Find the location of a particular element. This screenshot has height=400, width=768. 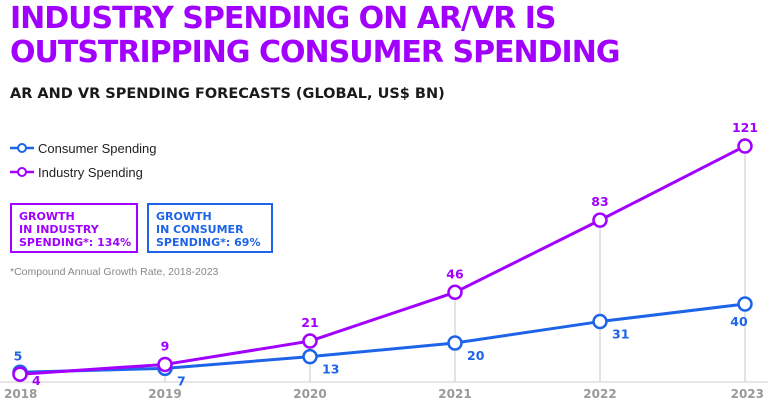

legend-label-consumer: Consumer Spending is located at coordinates (97, 148).